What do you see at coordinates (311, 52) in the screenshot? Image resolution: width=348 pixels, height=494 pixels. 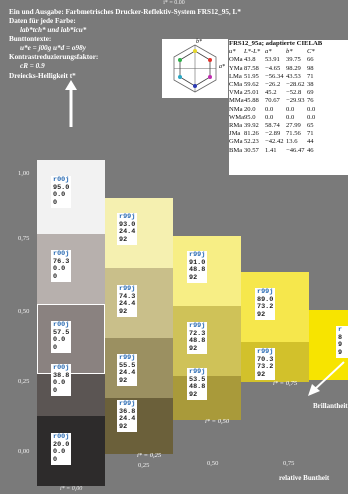 I see `table-header-cell: C*` at bounding box center [311, 52].